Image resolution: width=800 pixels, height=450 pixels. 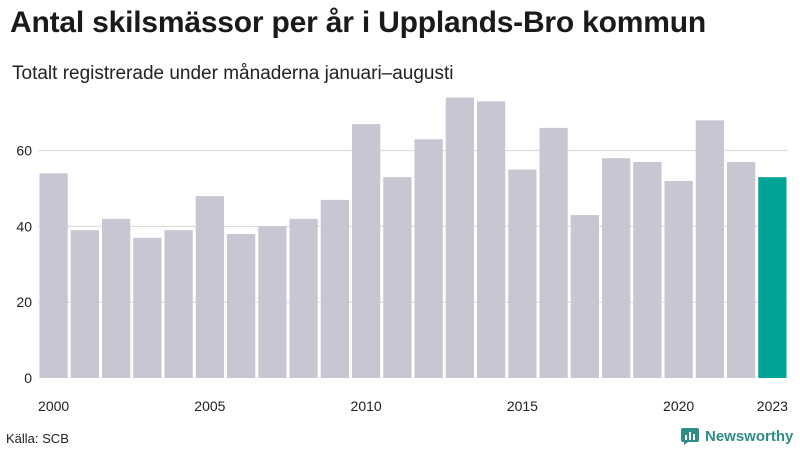 What do you see at coordinates (741, 270) in the screenshot?
I see `bar-2022` at bounding box center [741, 270].